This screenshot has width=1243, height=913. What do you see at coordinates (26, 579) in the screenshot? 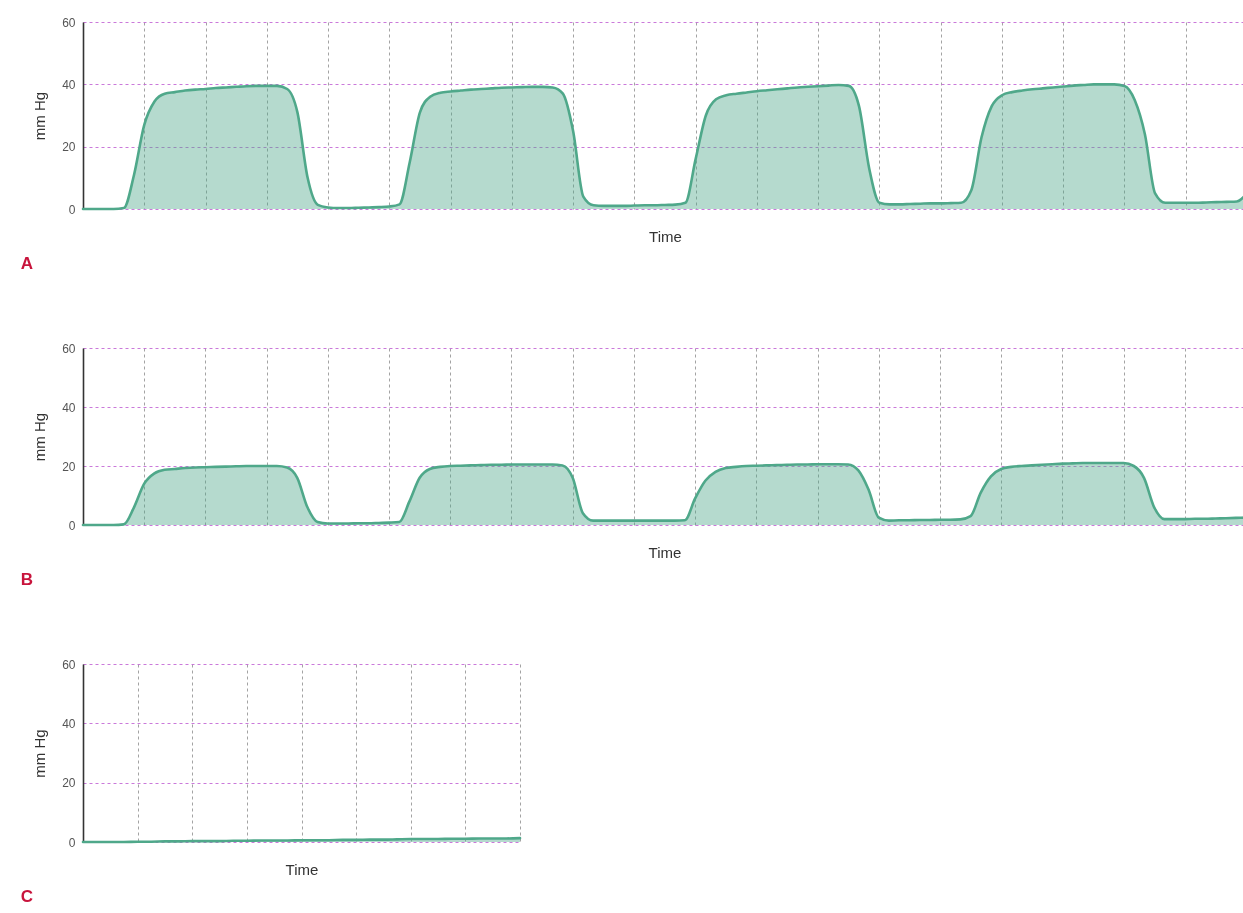
I see `text: B` at bounding box center [26, 579].